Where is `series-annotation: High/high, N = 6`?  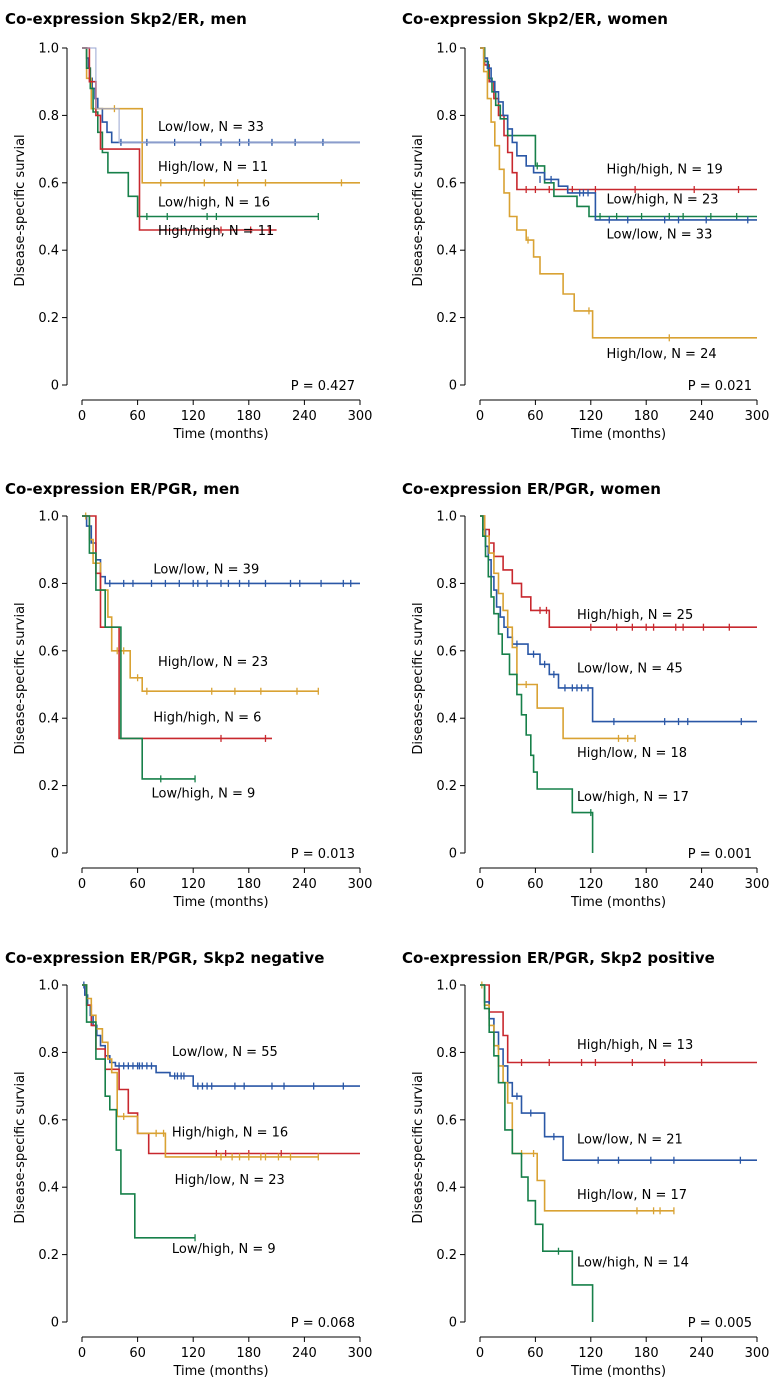 series-annotation: High/high, N = 6 is located at coordinates (207, 718).